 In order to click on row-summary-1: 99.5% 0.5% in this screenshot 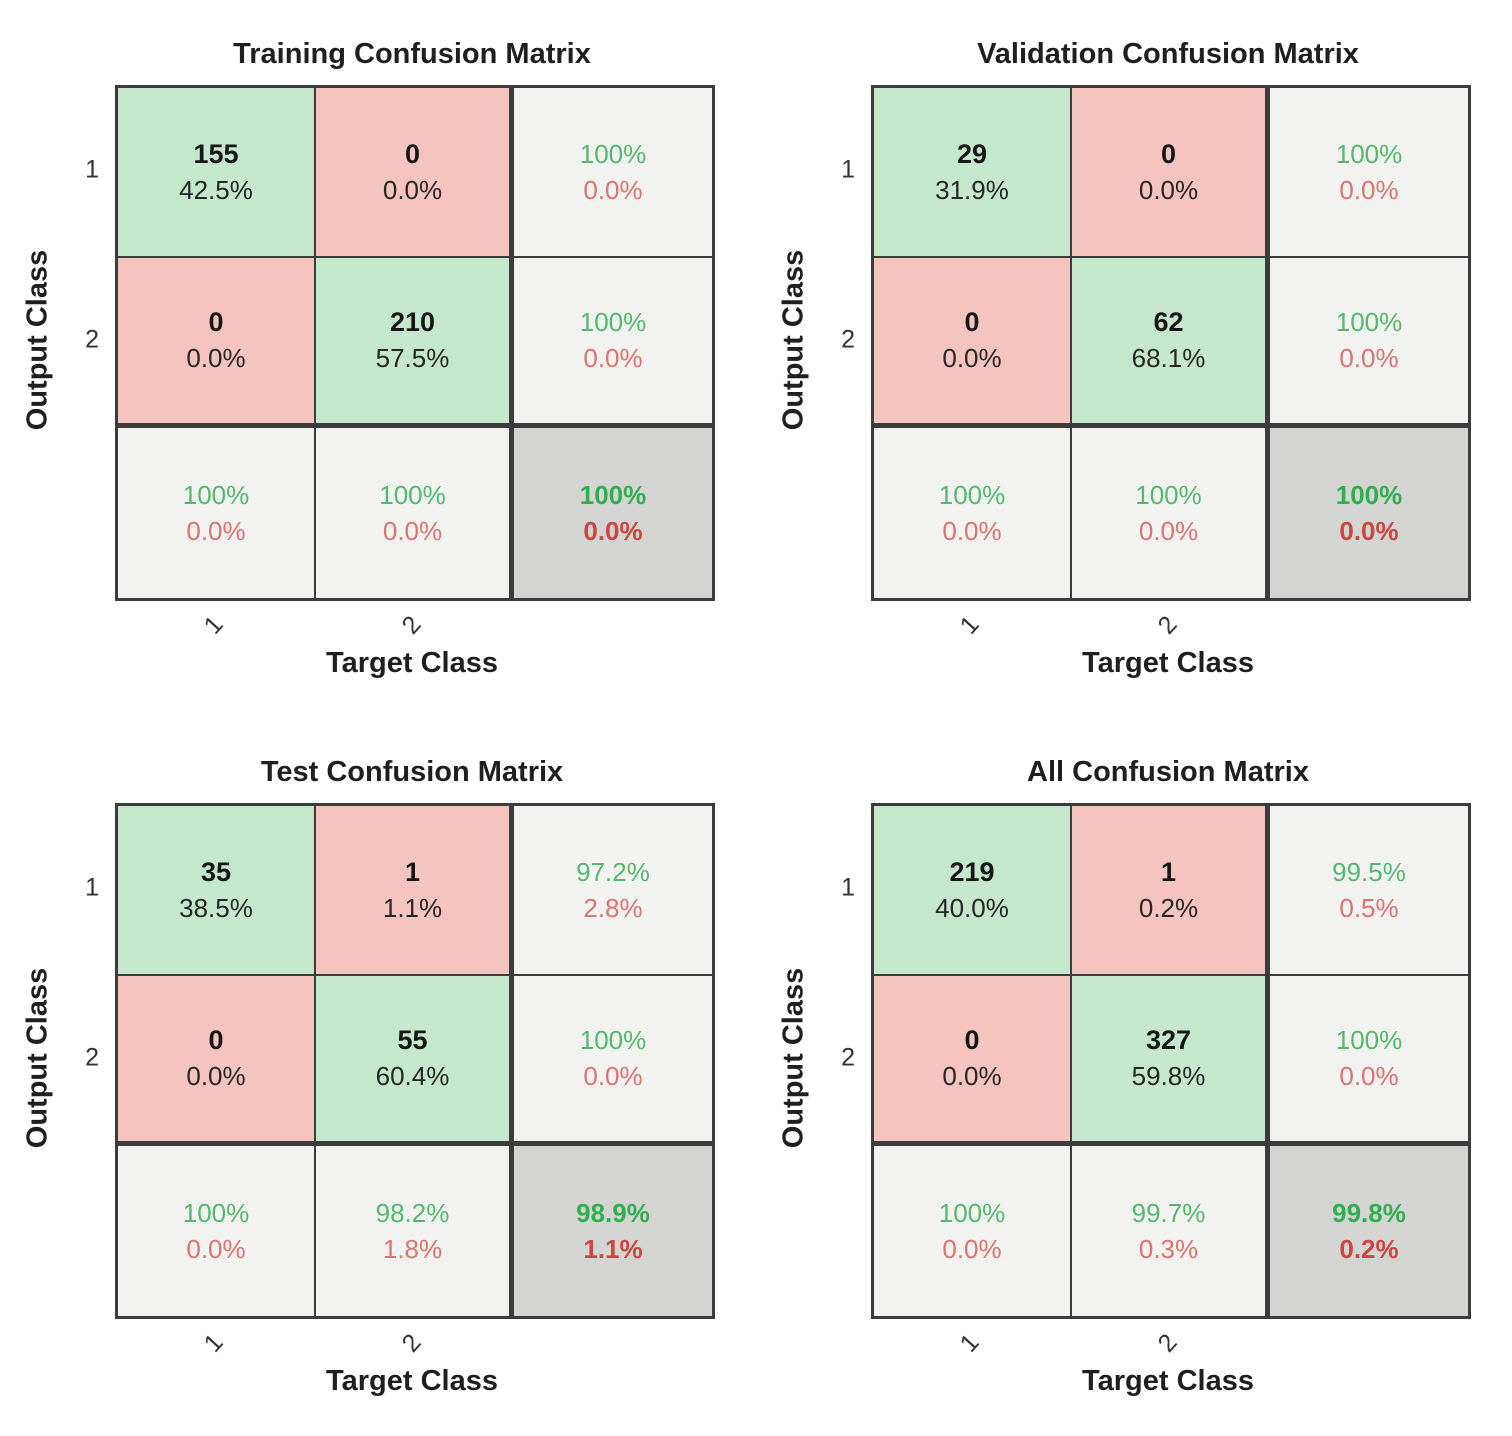, I will do `click(1369, 891)`.